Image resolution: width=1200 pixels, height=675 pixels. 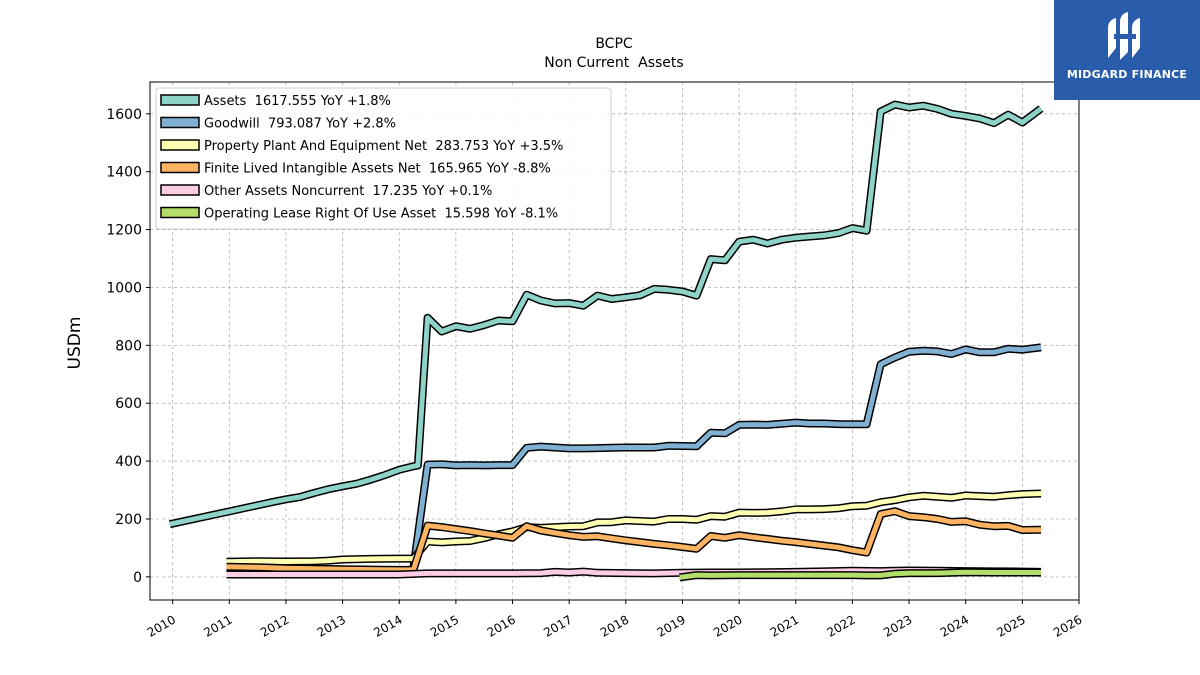 What do you see at coordinates (124, 173) in the screenshot?
I see `y-tick-label: 1400` at bounding box center [124, 173].